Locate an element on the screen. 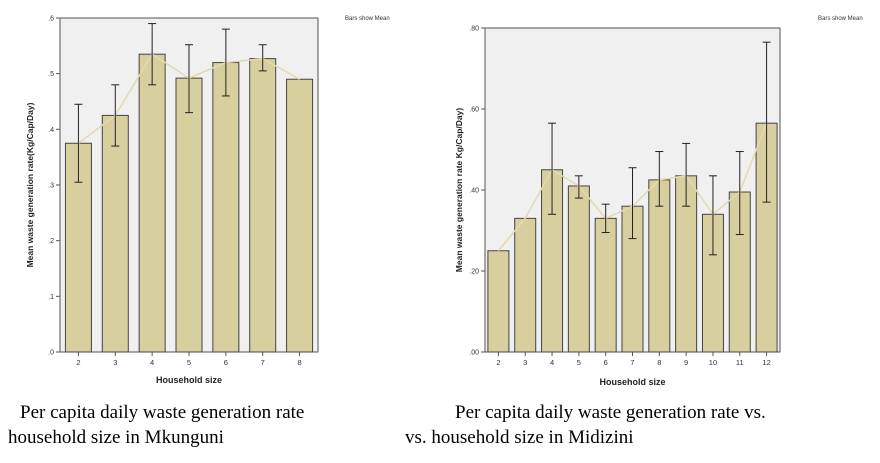 The width and height of the screenshot is (880, 463). chart2-x-tick-label: 3 is located at coordinates (525, 362).